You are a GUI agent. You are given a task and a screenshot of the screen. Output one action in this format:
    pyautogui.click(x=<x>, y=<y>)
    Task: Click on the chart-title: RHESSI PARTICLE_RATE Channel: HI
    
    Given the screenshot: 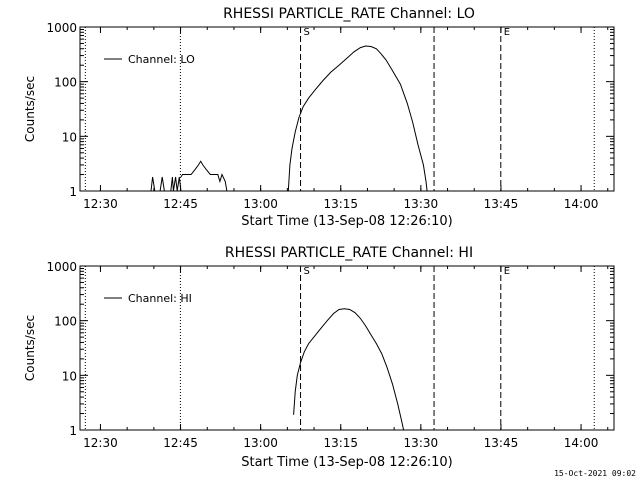 What is the action you would take?
    pyautogui.click(x=349, y=253)
    